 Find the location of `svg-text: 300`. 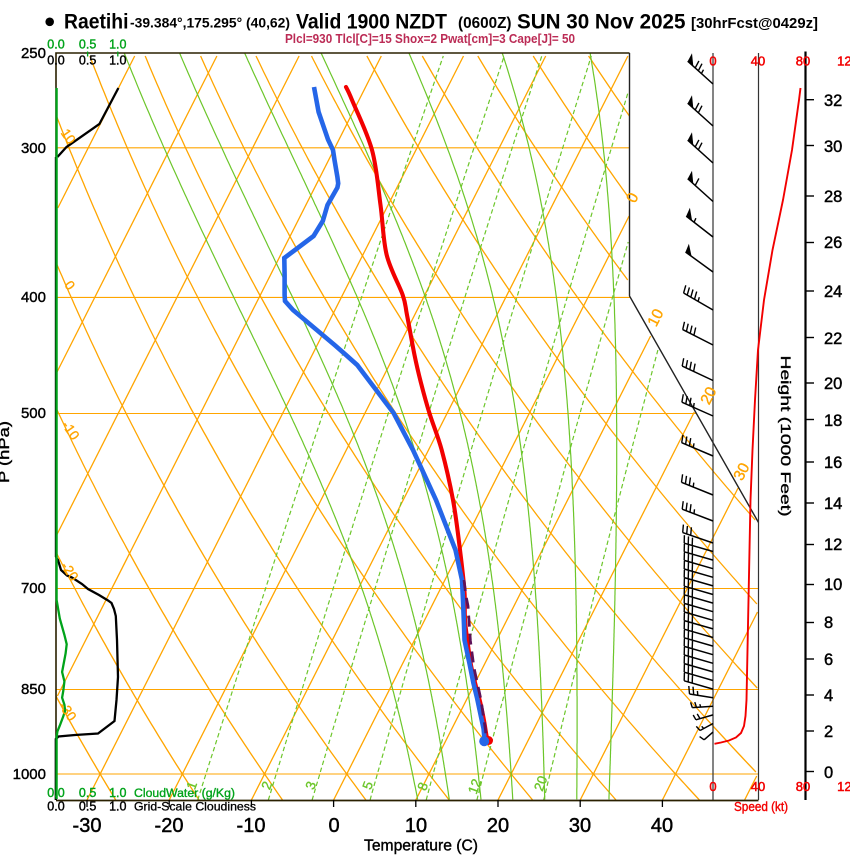

svg-text: 300 is located at coordinates (33, 148).